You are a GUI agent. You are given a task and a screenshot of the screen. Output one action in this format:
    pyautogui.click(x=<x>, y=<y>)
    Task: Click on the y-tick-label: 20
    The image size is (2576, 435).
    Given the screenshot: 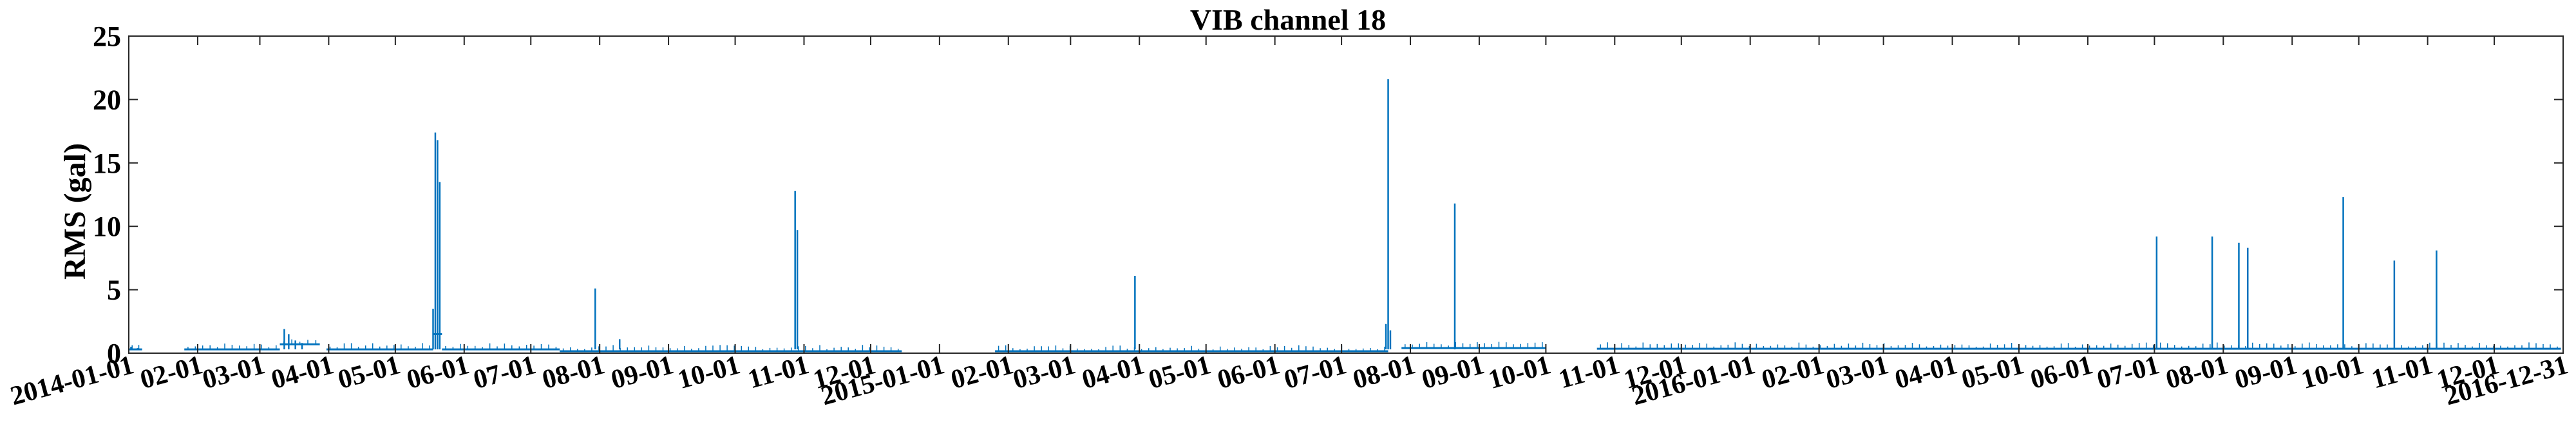 What is the action you would take?
    pyautogui.click(x=107, y=100)
    